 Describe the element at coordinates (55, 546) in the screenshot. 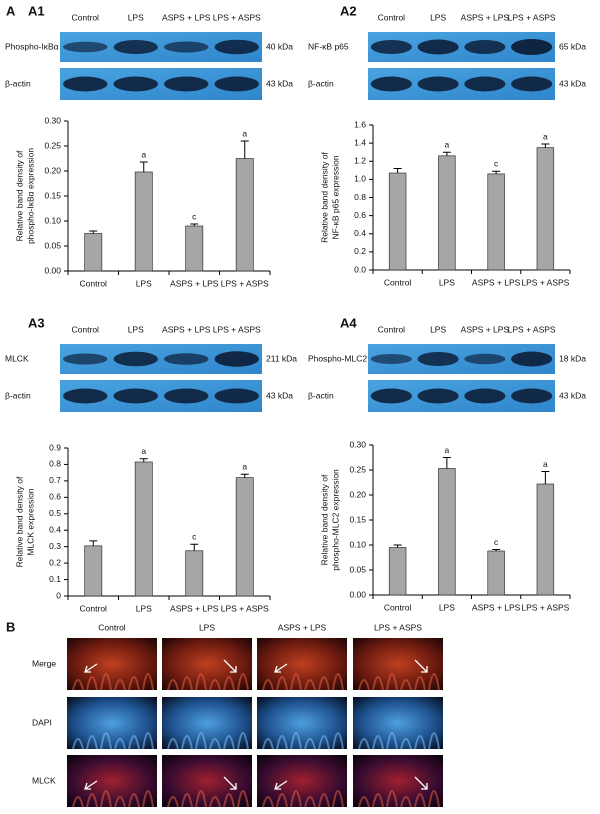

I see `y-tick-label: 0.3` at that location.